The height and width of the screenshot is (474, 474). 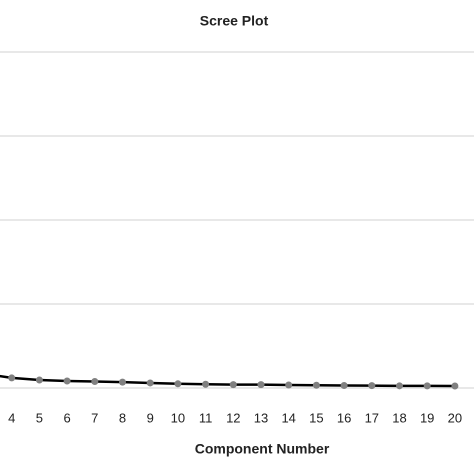 What do you see at coordinates (344, 417) in the screenshot?
I see `x-tick-label: 16` at bounding box center [344, 417].